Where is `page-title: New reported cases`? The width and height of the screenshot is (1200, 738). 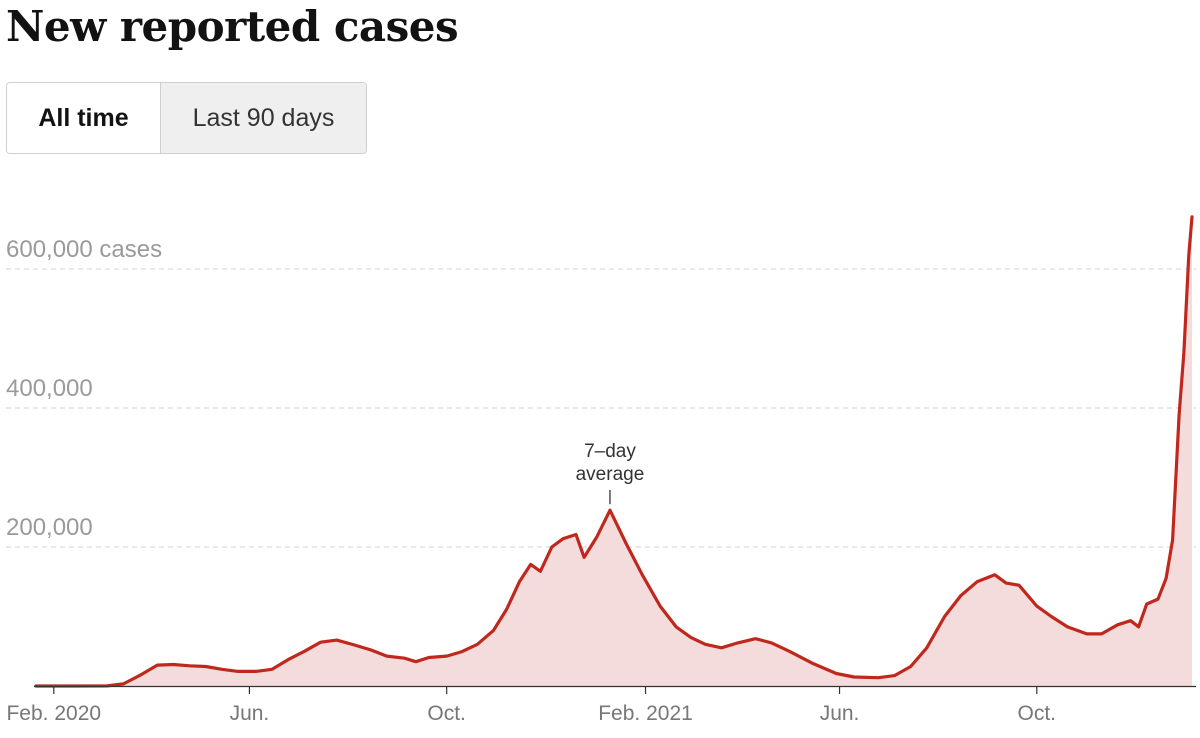
page-title: New reported cases is located at coordinates (232, 26).